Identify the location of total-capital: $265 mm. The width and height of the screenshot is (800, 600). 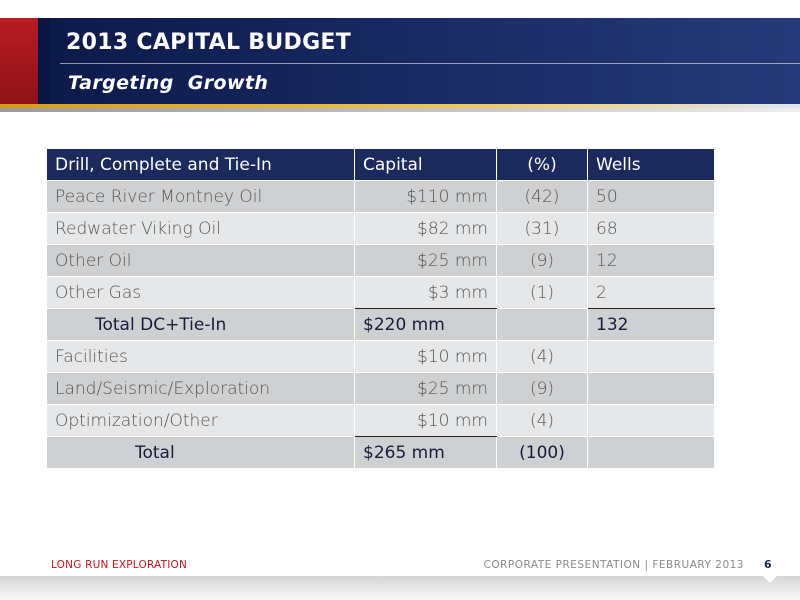
(425, 452).